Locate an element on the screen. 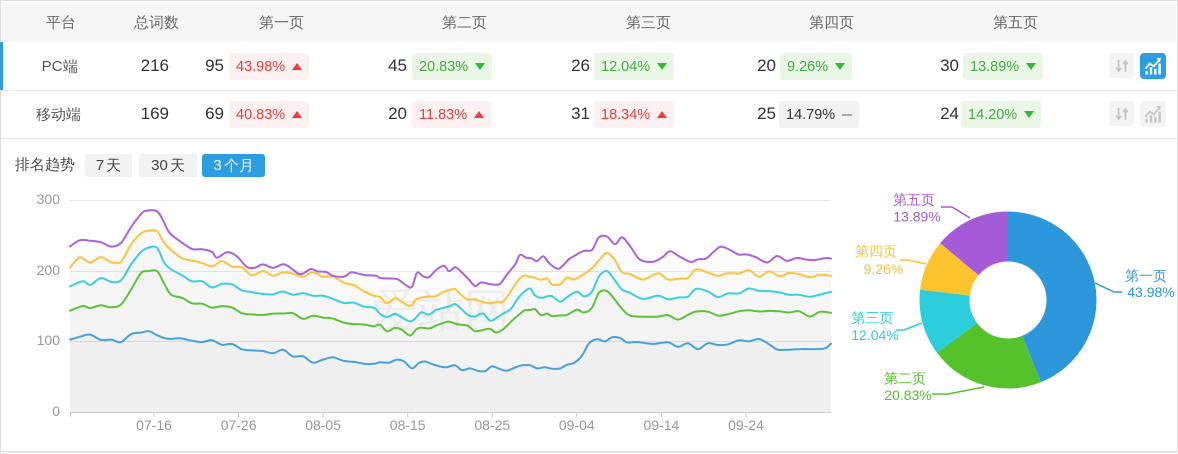  svg-text: 07-16 is located at coordinates (154, 425).